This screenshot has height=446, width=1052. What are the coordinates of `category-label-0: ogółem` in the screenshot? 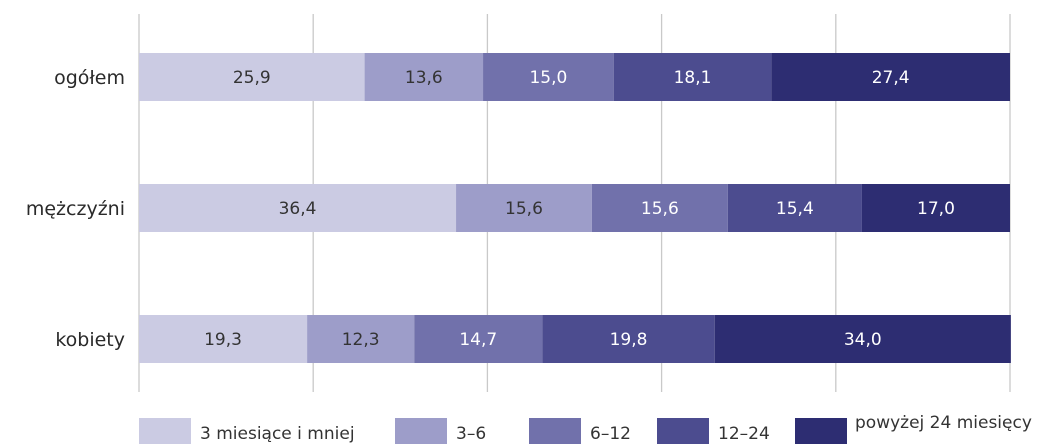 It's located at (89, 78).